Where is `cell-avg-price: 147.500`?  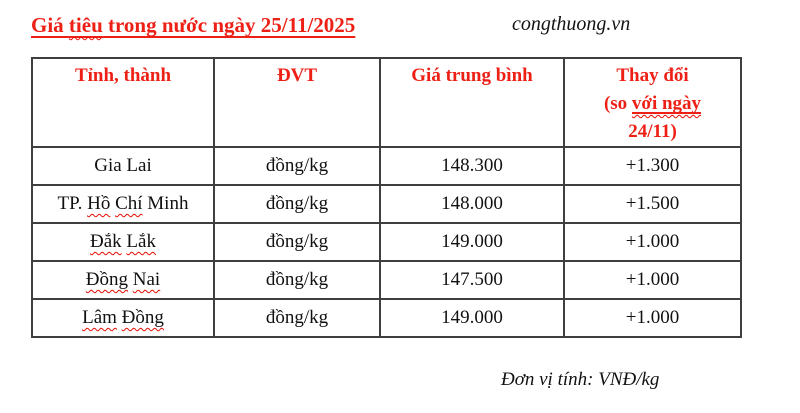 cell-avg-price: 147.500 is located at coordinates (472, 280).